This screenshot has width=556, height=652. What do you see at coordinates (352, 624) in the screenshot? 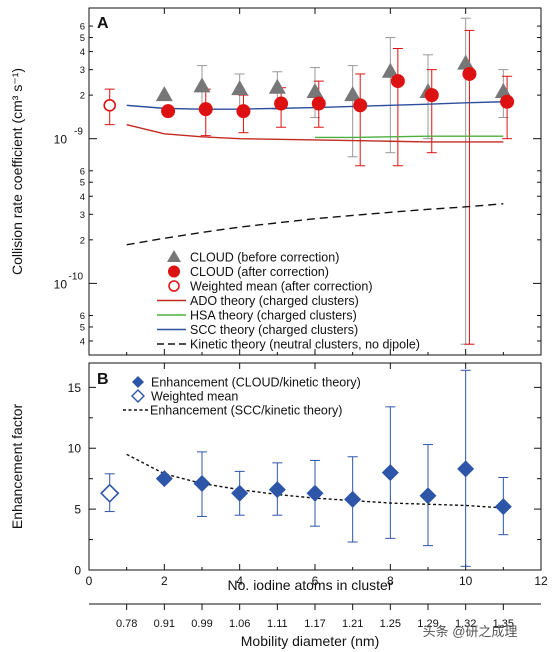
I see `secondary-tick-label: 1.21` at bounding box center [352, 624].